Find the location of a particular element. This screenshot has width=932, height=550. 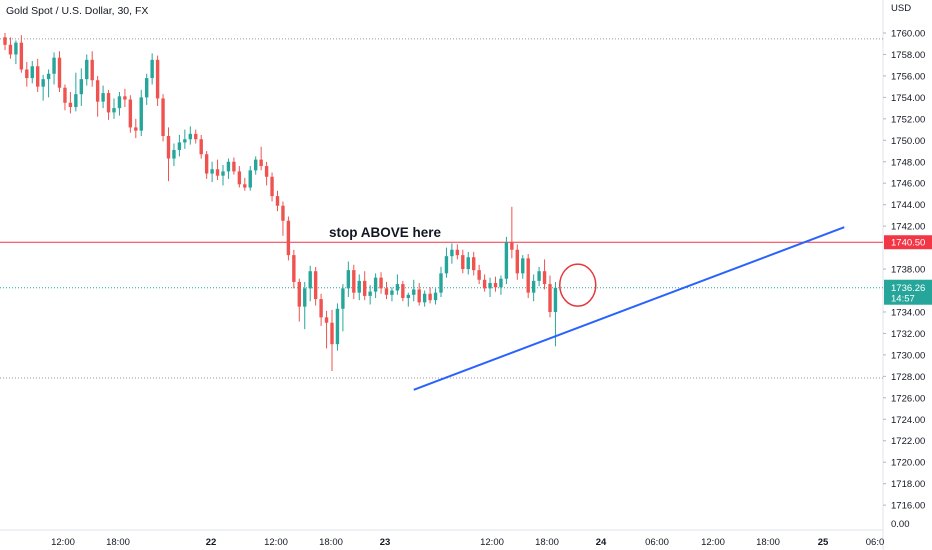

price-tick-label: 1734.00 is located at coordinates (908, 312).